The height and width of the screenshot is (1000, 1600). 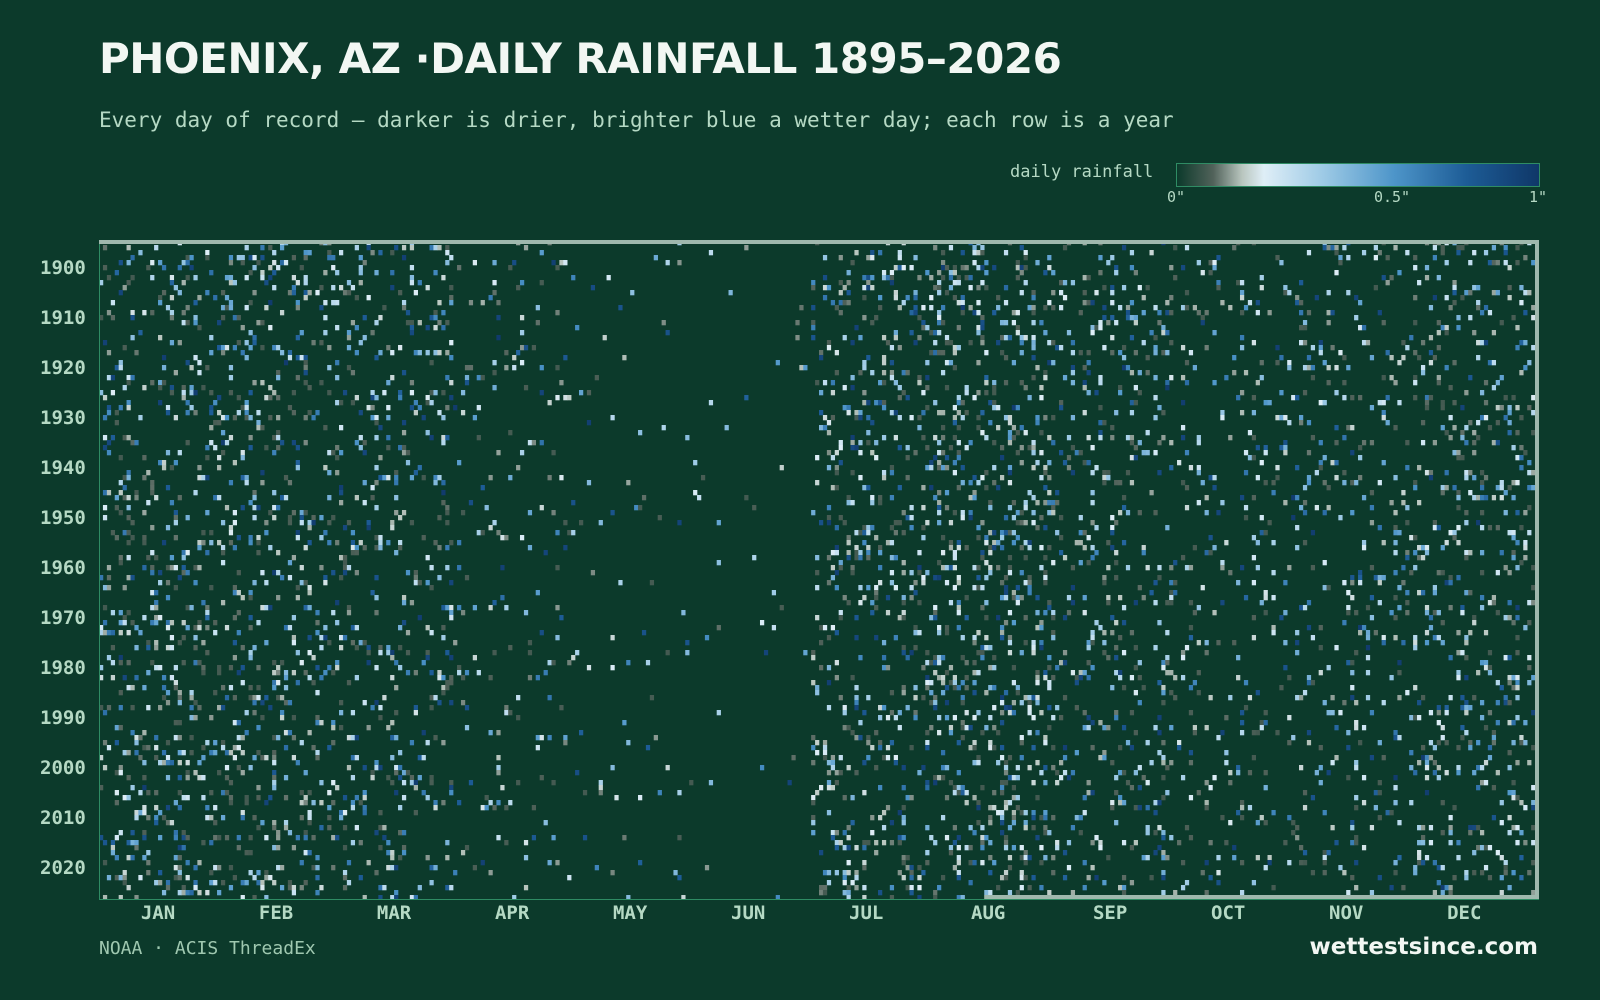 What do you see at coordinates (1423, 947) in the screenshot?
I see `brand-logo: wettestsince.com` at bounding box center [1423, 947].